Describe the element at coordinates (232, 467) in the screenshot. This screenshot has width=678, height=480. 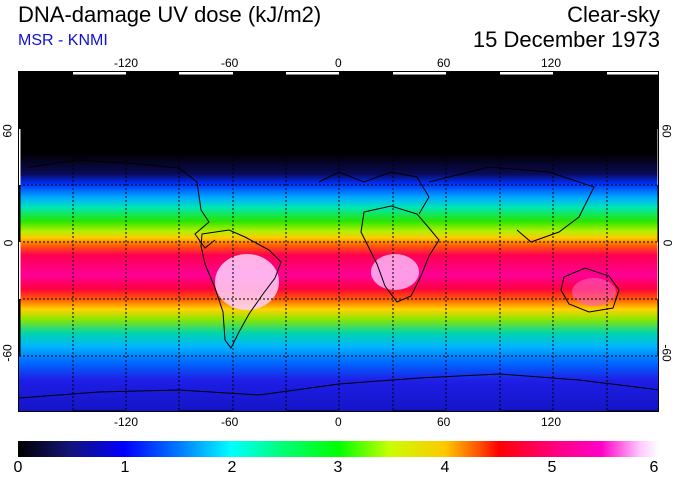
I see `colorbar-label-2: 2` at that location.